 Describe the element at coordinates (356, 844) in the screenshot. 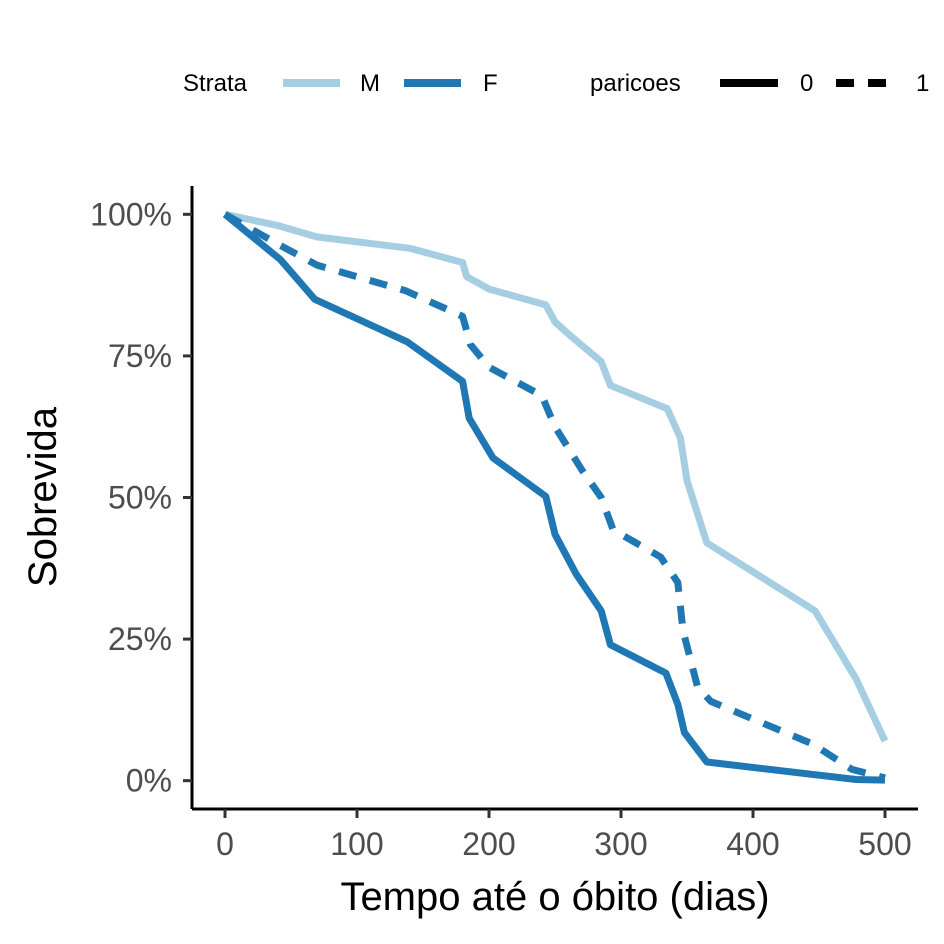

I see `x-tick-label: 100` at that location.